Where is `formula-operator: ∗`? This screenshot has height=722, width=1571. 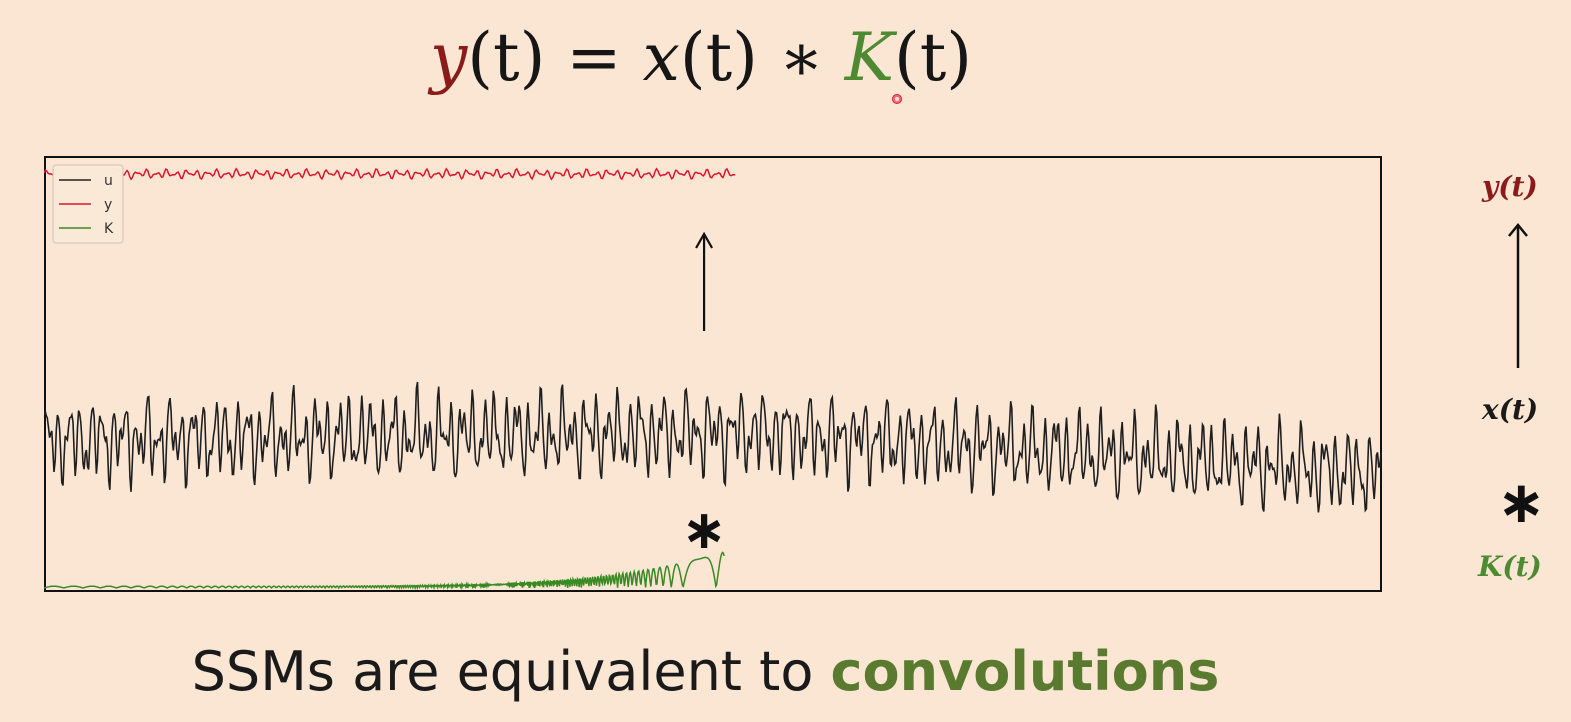 formula-operator: ∗ is located at coordinates (801, 57).